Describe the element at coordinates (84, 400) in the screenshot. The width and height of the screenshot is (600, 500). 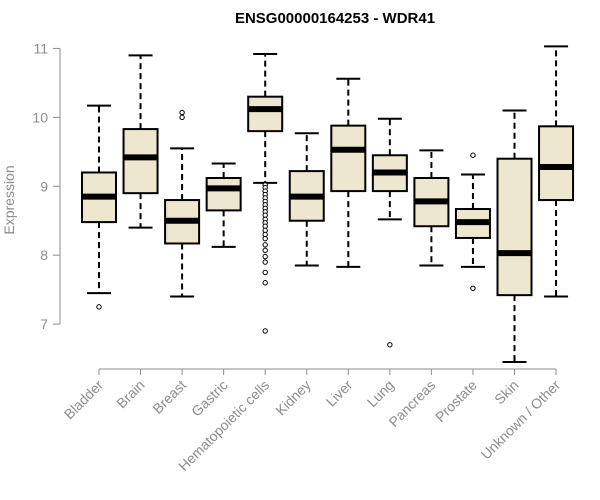
I see `x-tick-label: Bladder` at that location.